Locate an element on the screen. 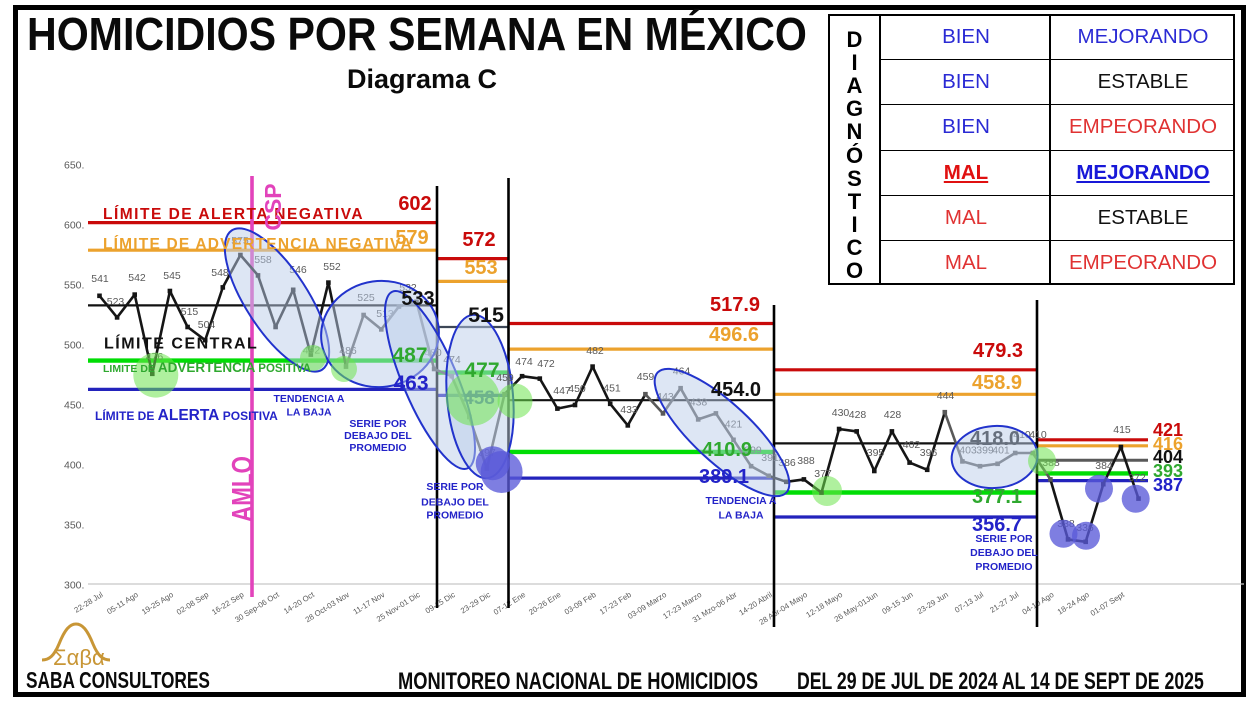 This screenshot has height=707, width=1252. svg-text: 356.7 is located at coordinates (997, 525).